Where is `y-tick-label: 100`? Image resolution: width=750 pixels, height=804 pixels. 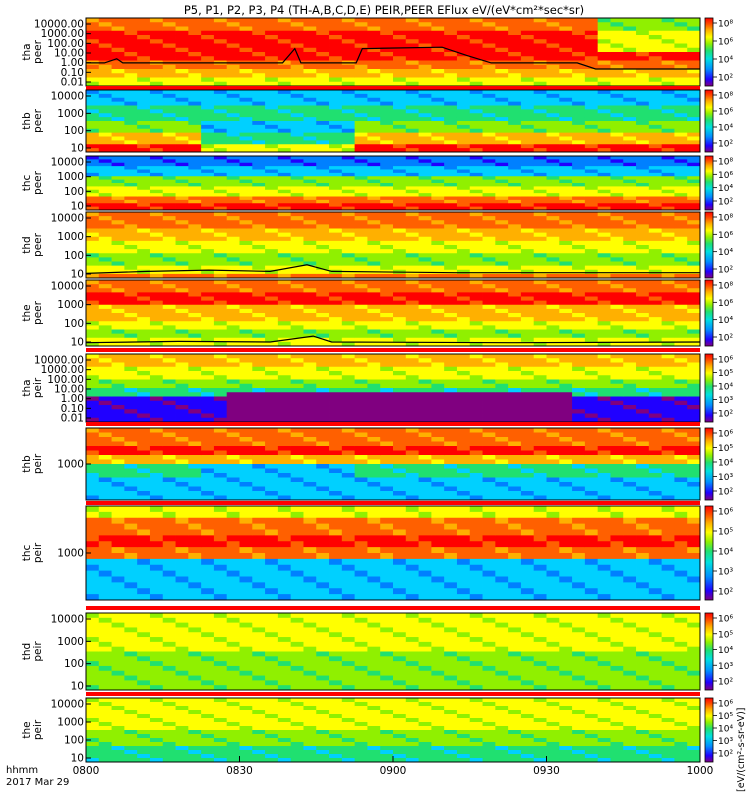
y-tick-label: 100 is located at coordinates (74, 324).